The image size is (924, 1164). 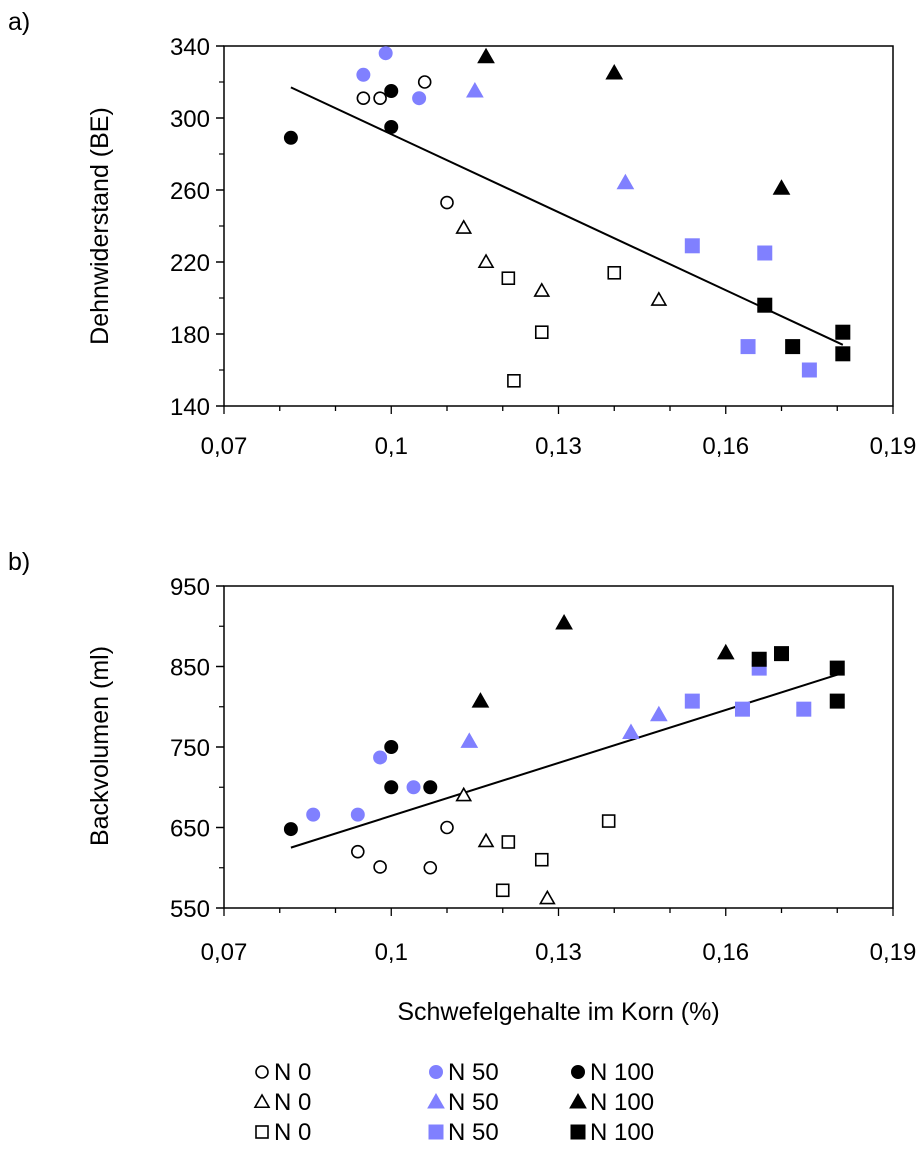 What do you see at coordinates (798, 677) in the screenshot?
I see `series-square-filled` at bounding box center [798, 677].